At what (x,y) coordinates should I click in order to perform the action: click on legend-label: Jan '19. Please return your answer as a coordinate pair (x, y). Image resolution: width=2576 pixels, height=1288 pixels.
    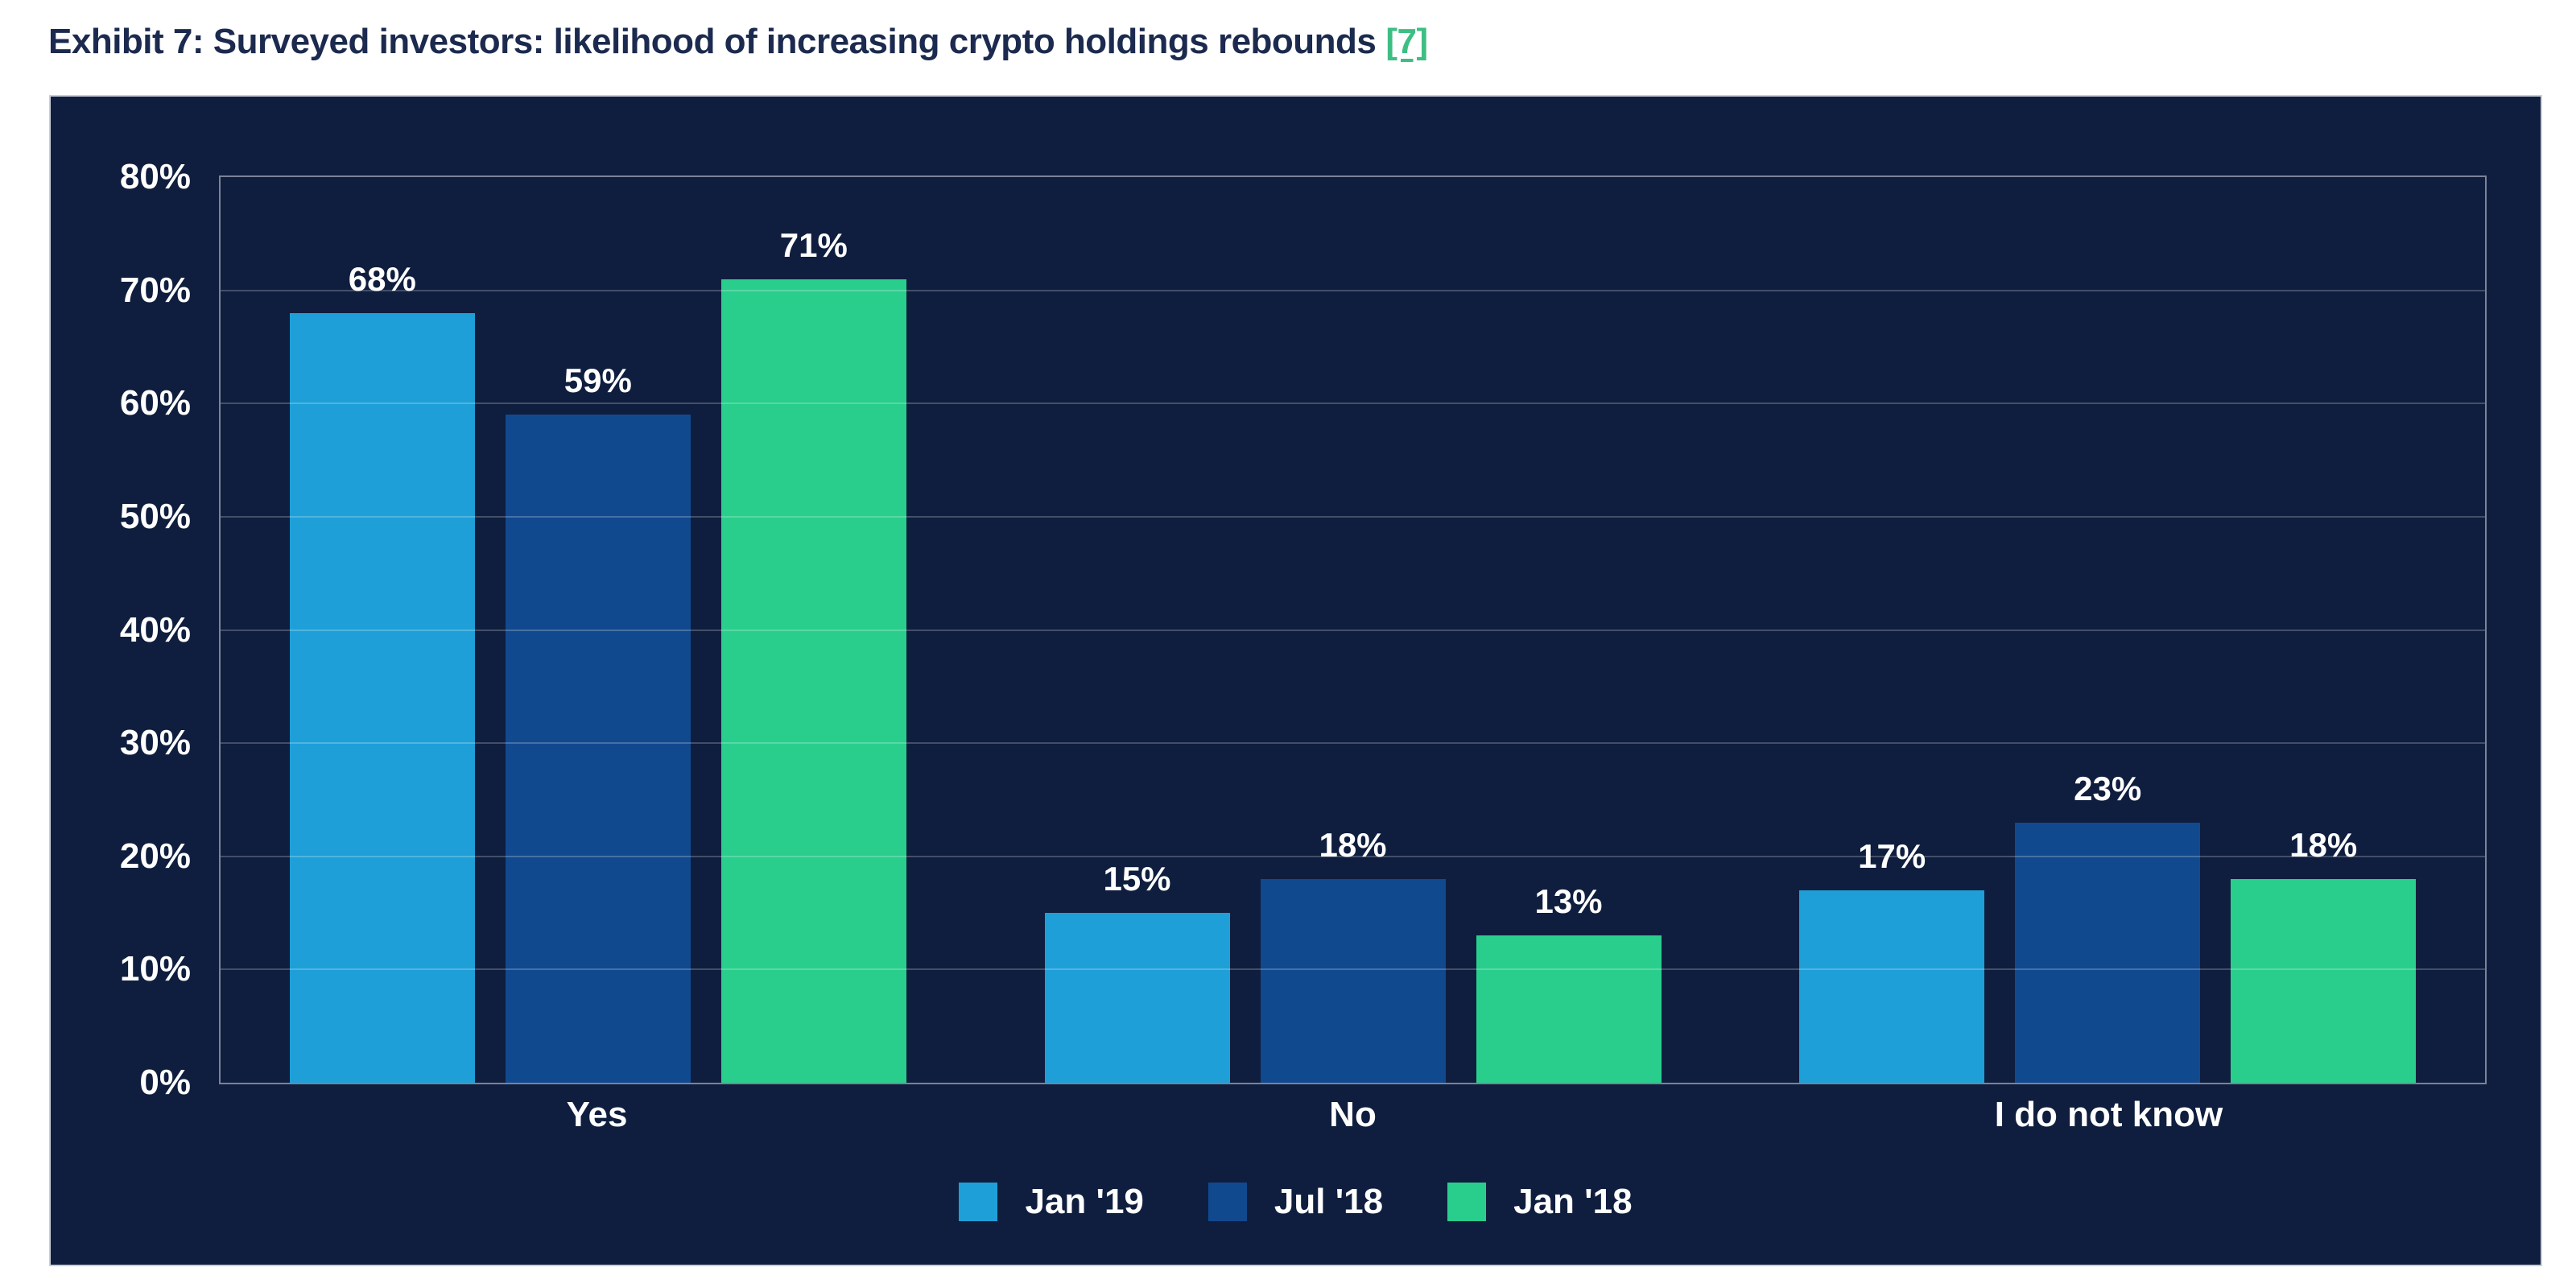
    Looking at the image, I should click on (1084, 1201).